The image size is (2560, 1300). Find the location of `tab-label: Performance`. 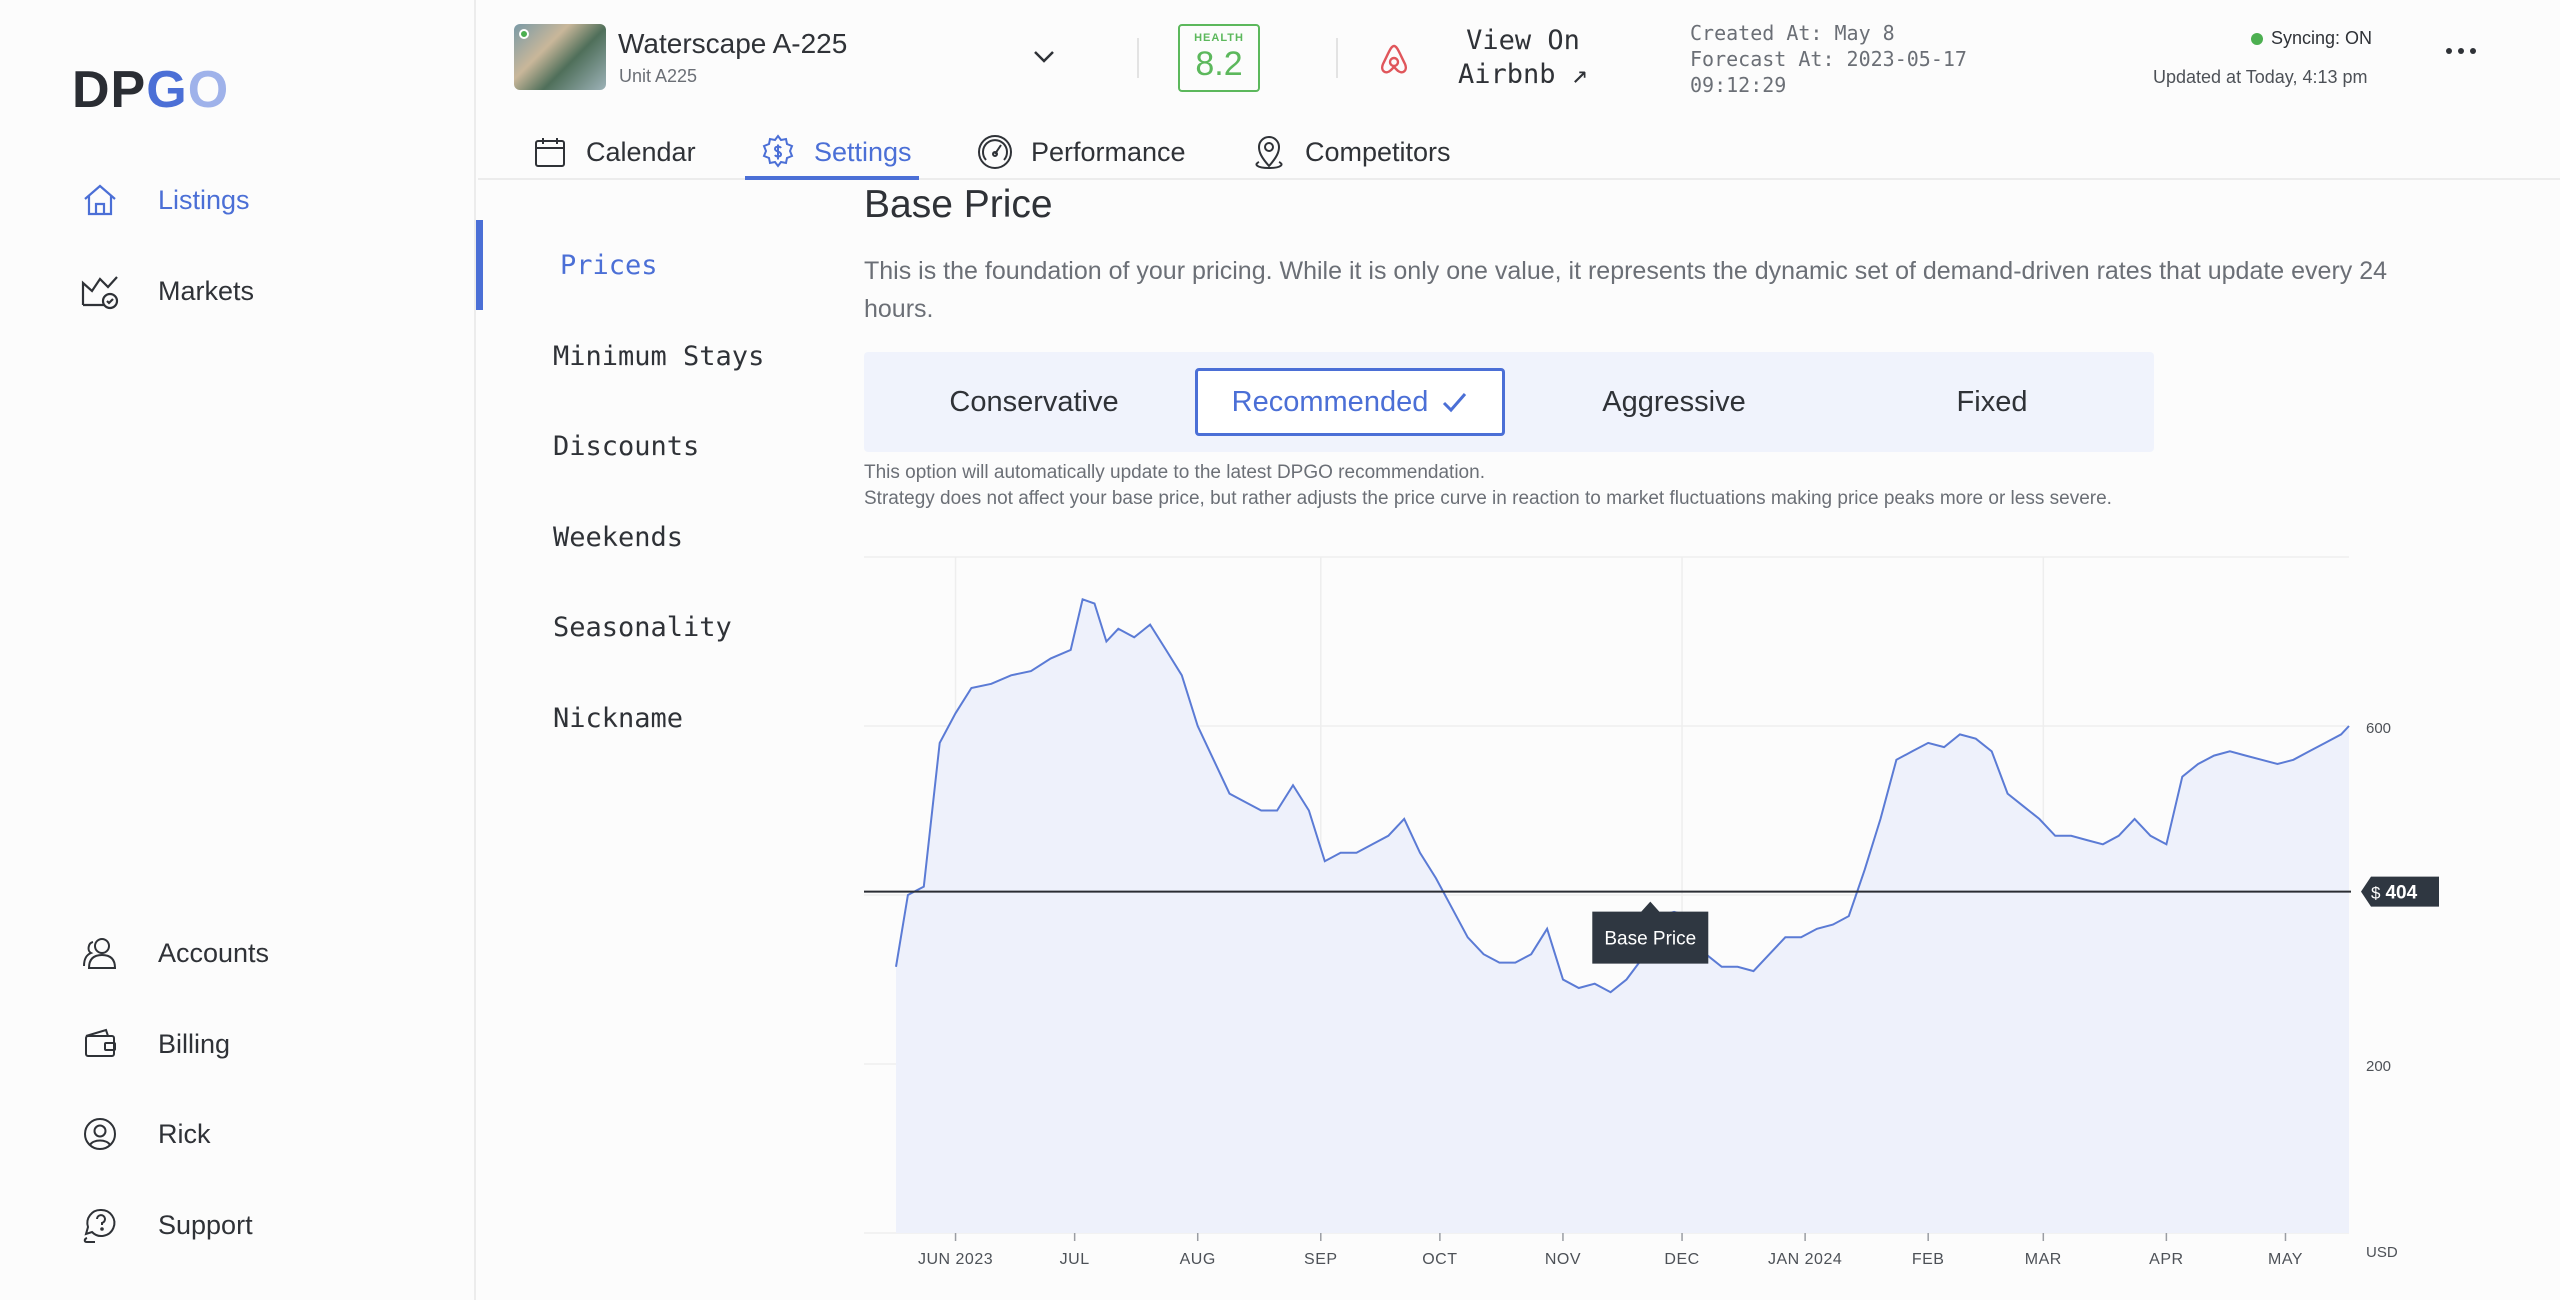

tab-label: Performance is located at coordinates (1108, 151).